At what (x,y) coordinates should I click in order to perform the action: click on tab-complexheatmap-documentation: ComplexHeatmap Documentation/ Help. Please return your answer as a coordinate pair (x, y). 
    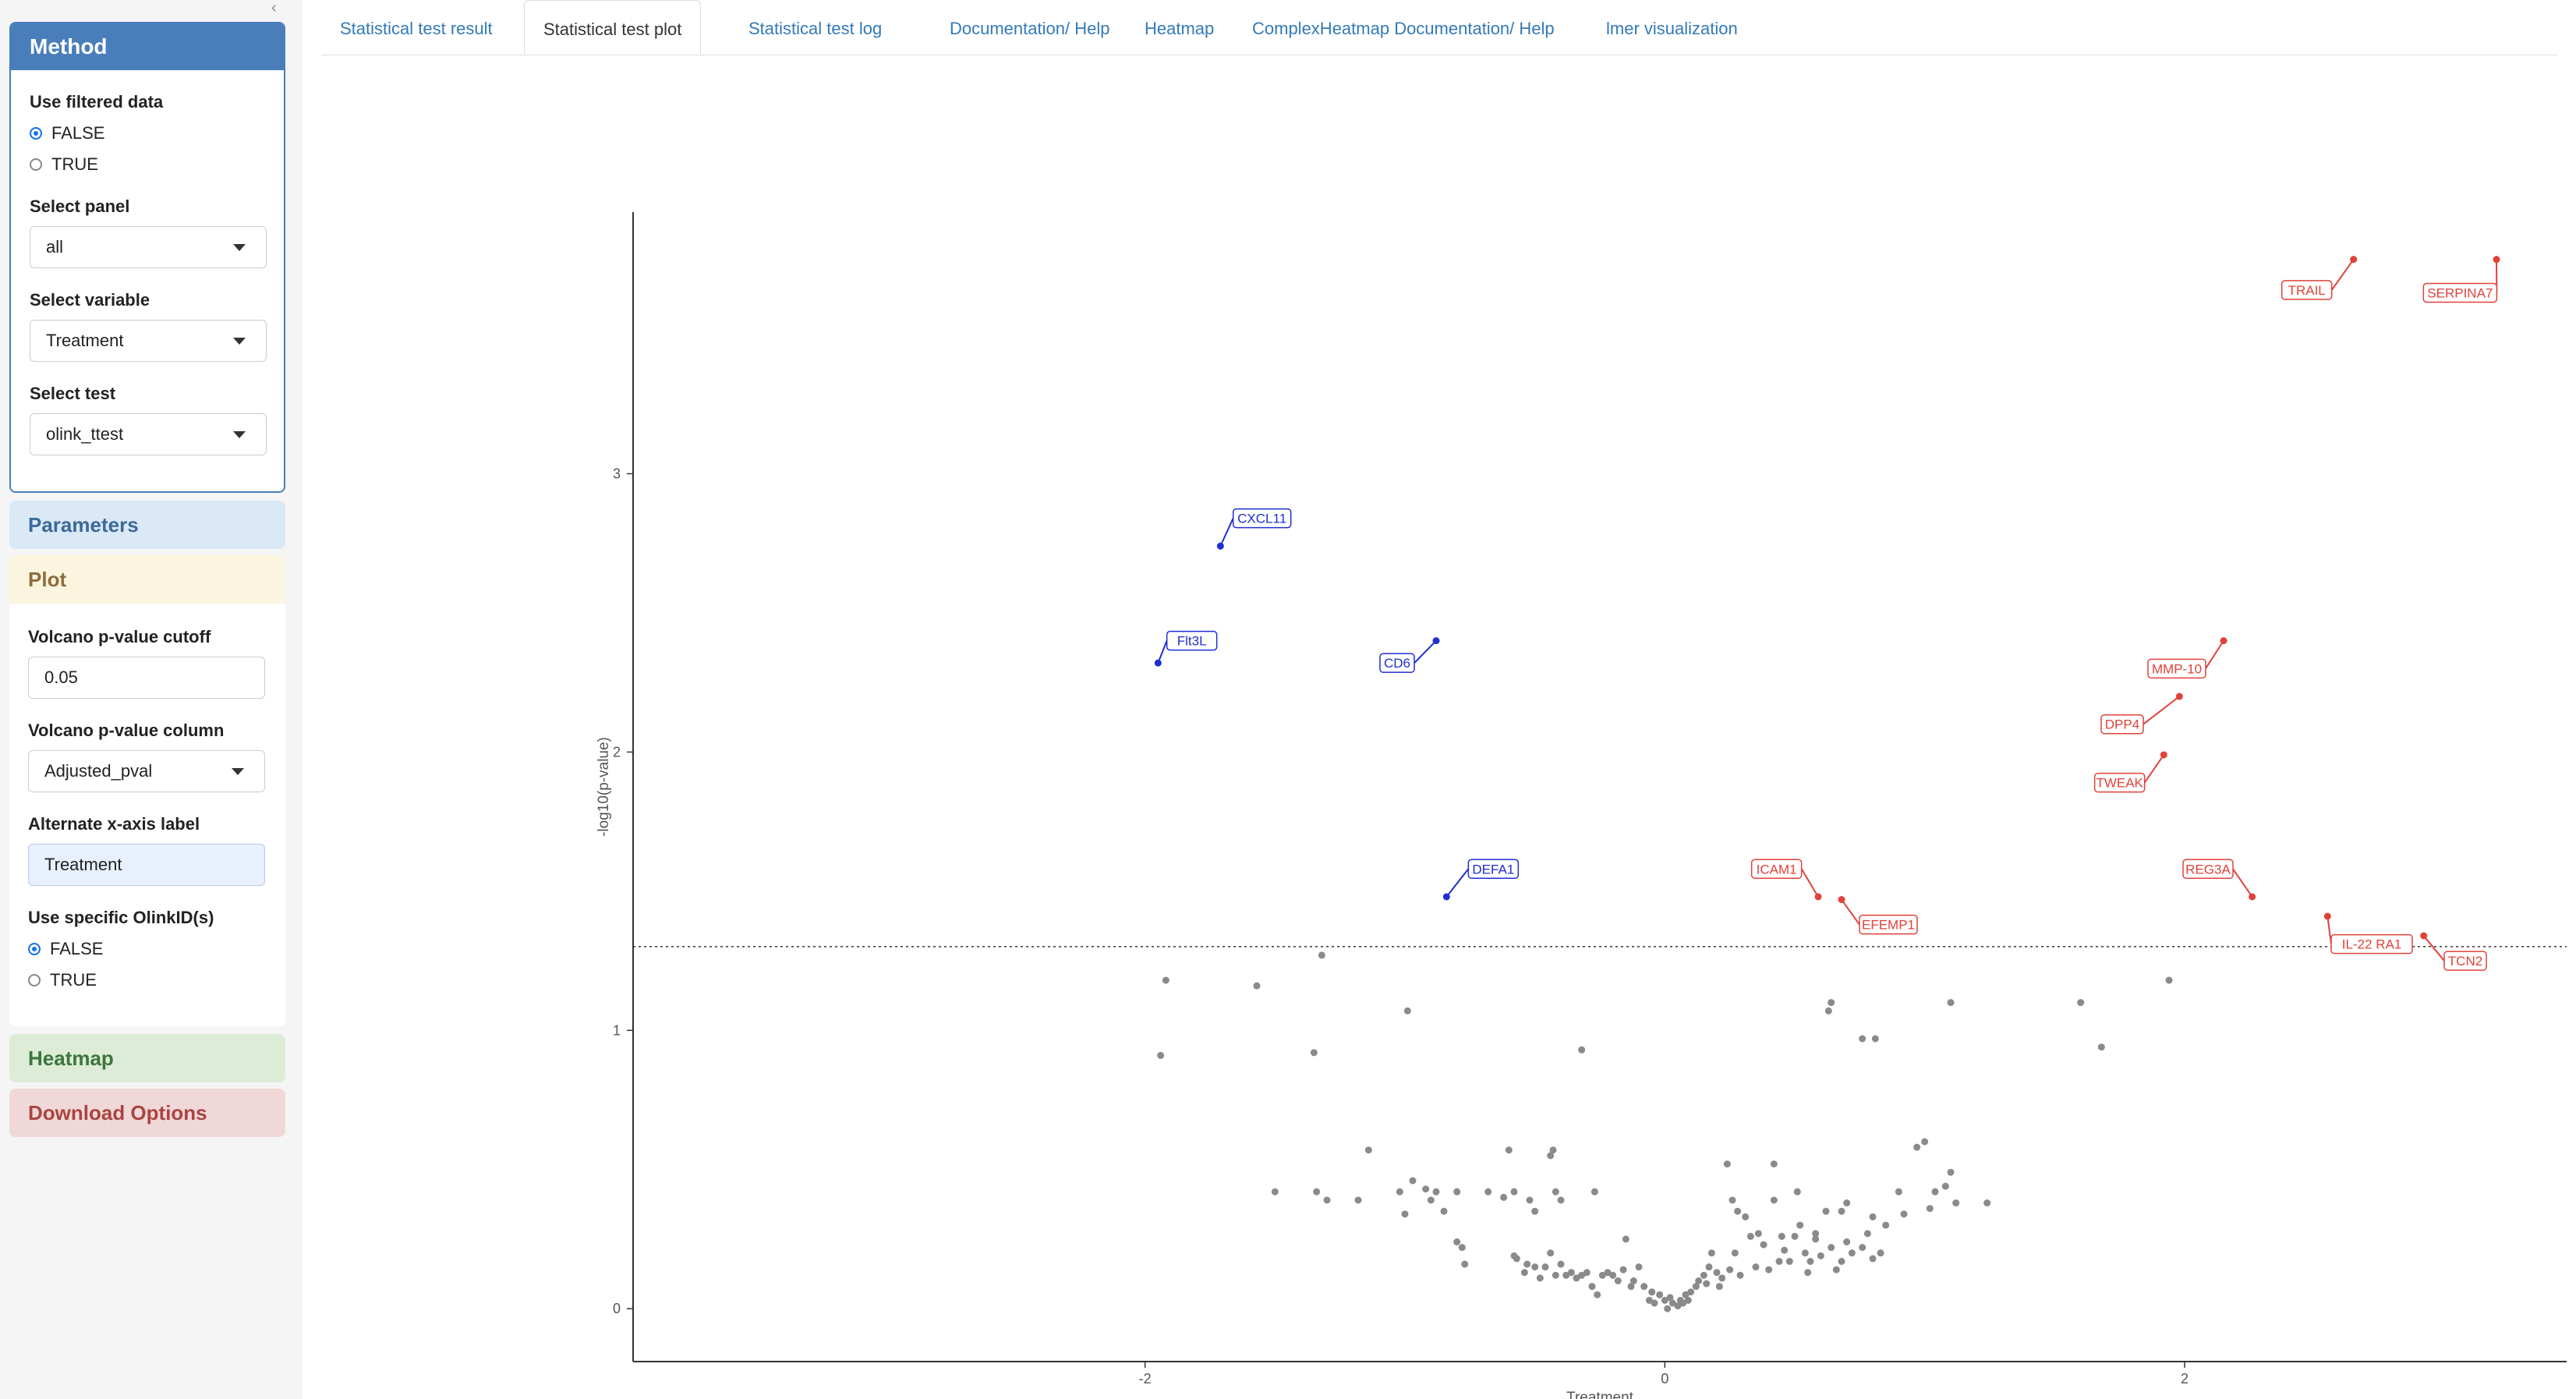
    Looking at the image, I should click on (1403, 28).